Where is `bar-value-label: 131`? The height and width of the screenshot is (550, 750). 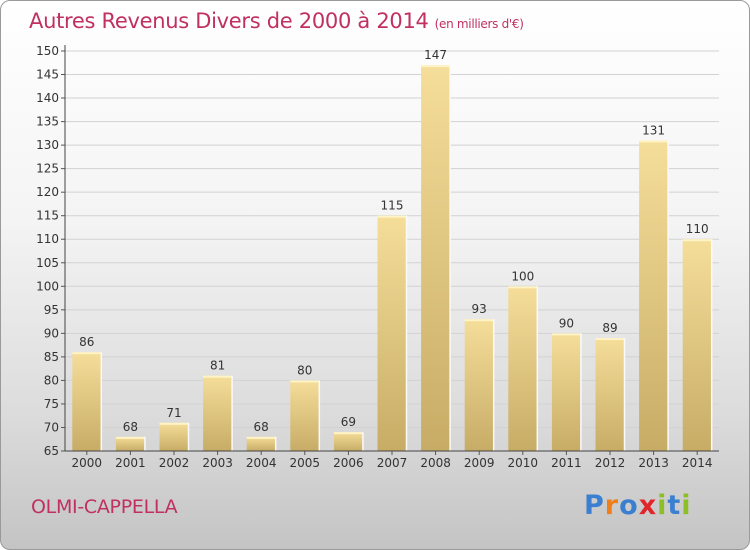 bar-value-label: 131 is located at coordinates (653, 130).